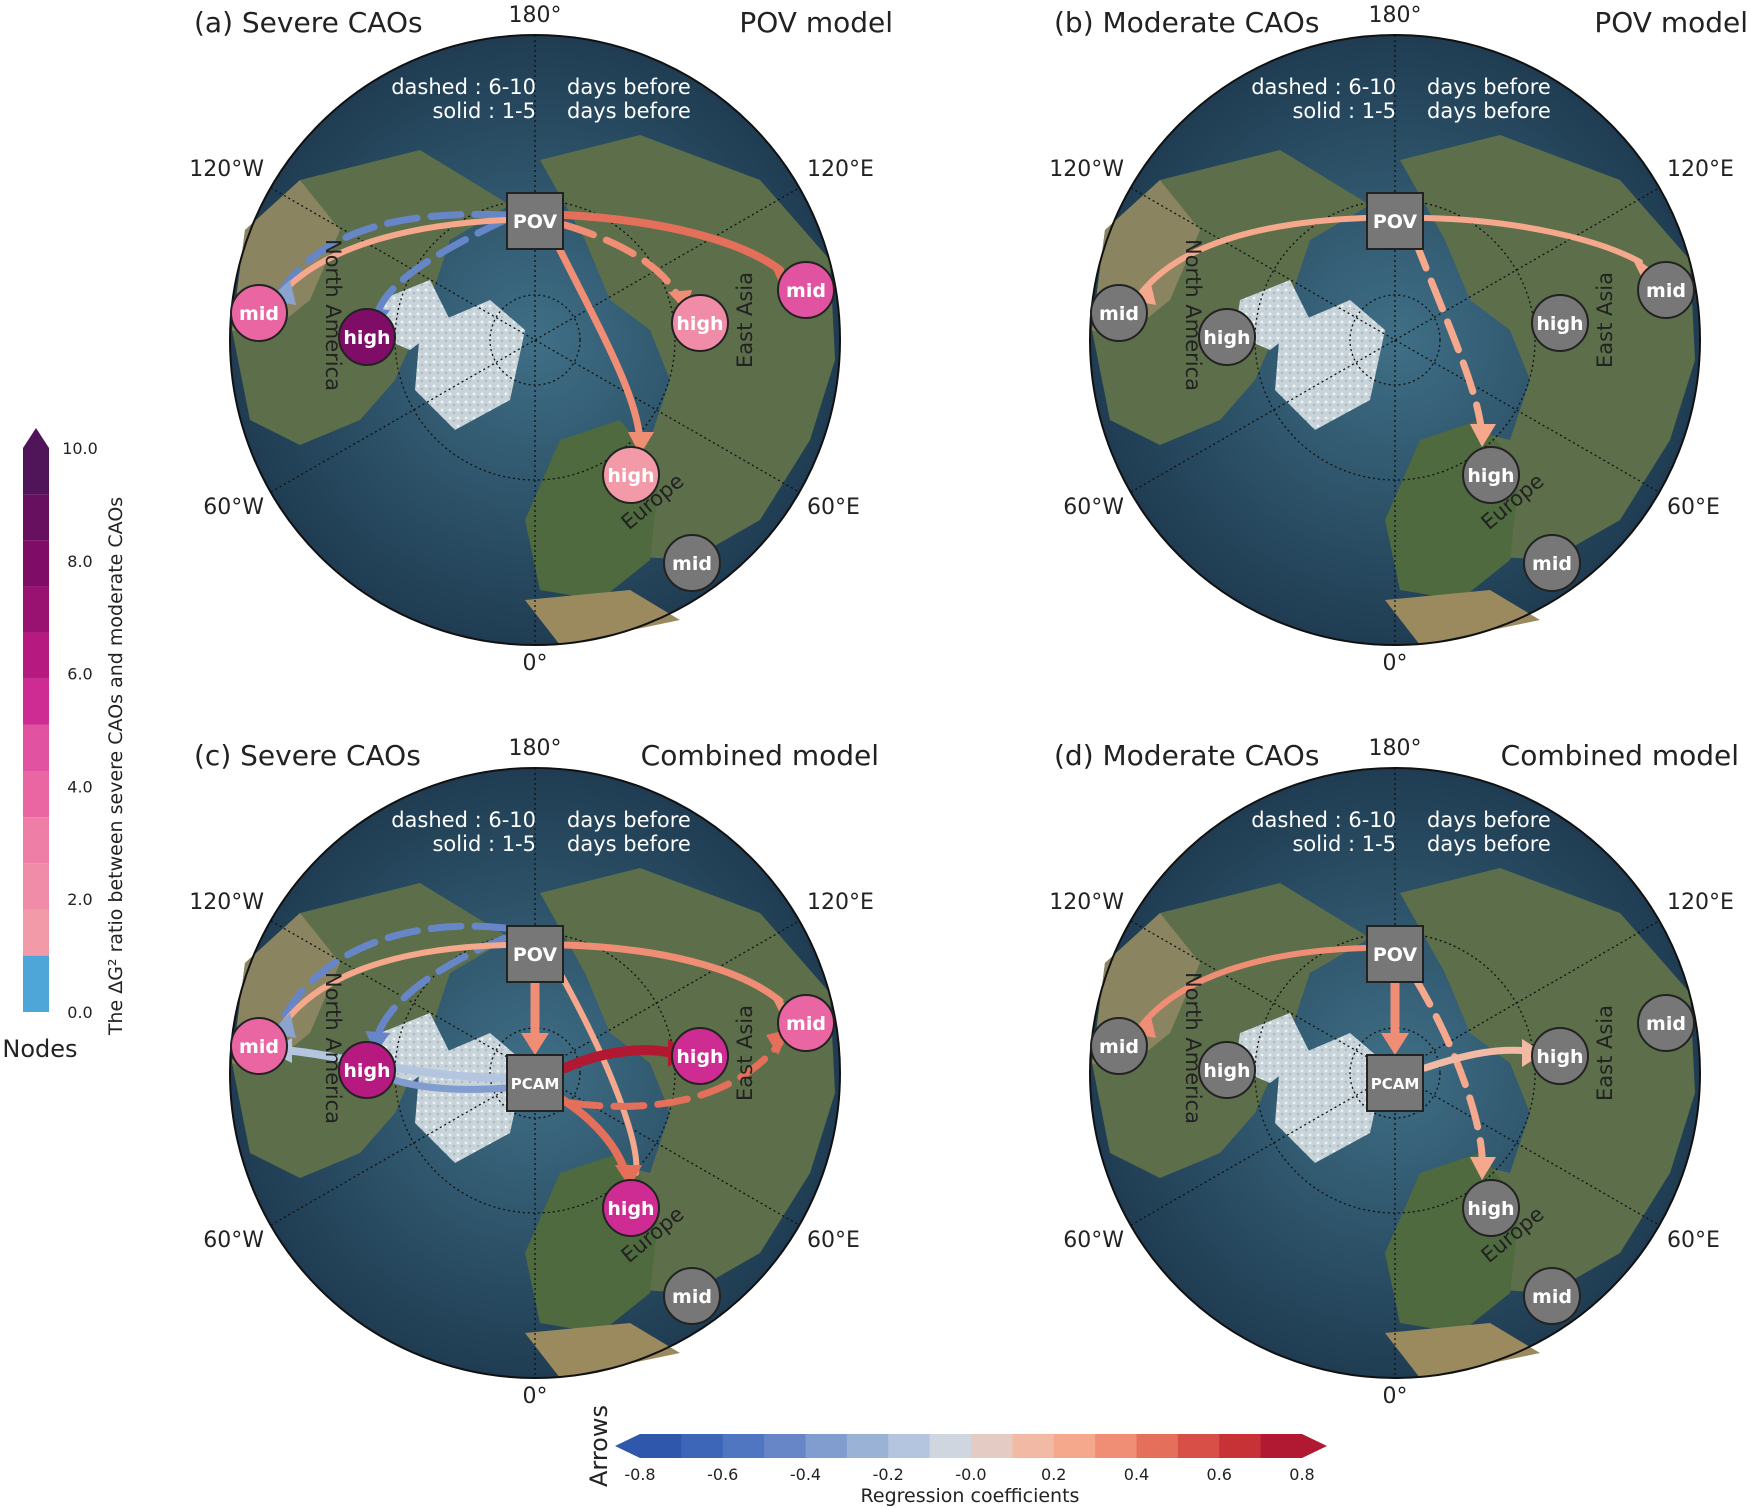 The width and height of the screenshot is (1750, 1509). Describe the element at coordinates (79, 786) in the screenshot. I see `colorbar-nodes-tick-label: 4.0` at that location.